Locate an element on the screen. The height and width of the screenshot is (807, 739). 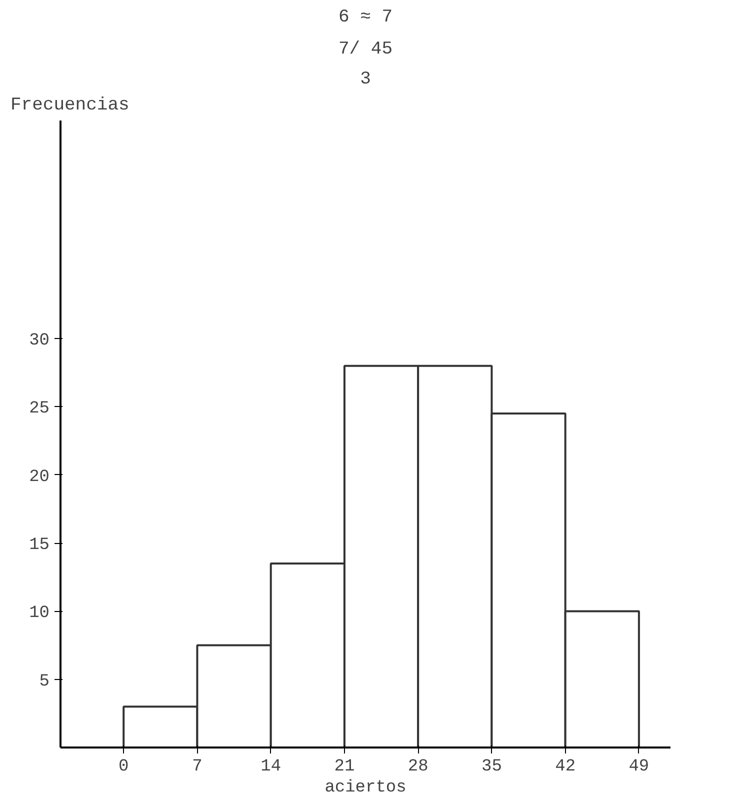
y-axis-title: Frecuencias is located at coordinates (70, 106).